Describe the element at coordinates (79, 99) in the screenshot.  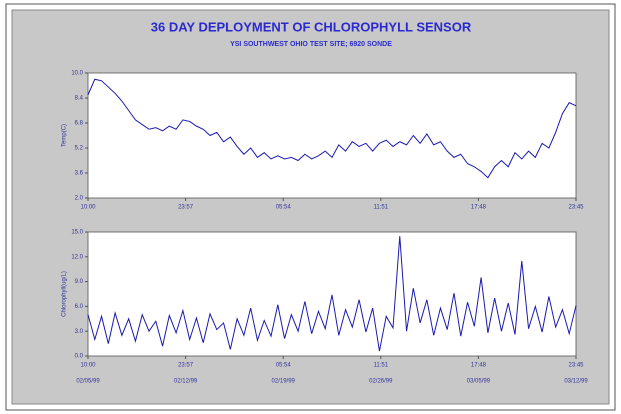
I see `y-tick-label: 8.4` at that location.